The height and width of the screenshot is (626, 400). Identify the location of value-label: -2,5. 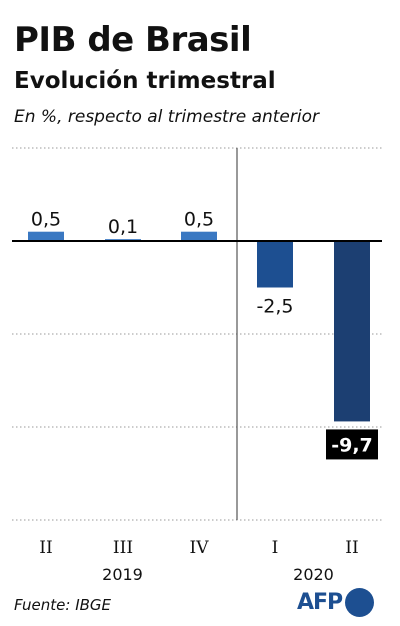
(274, 307).